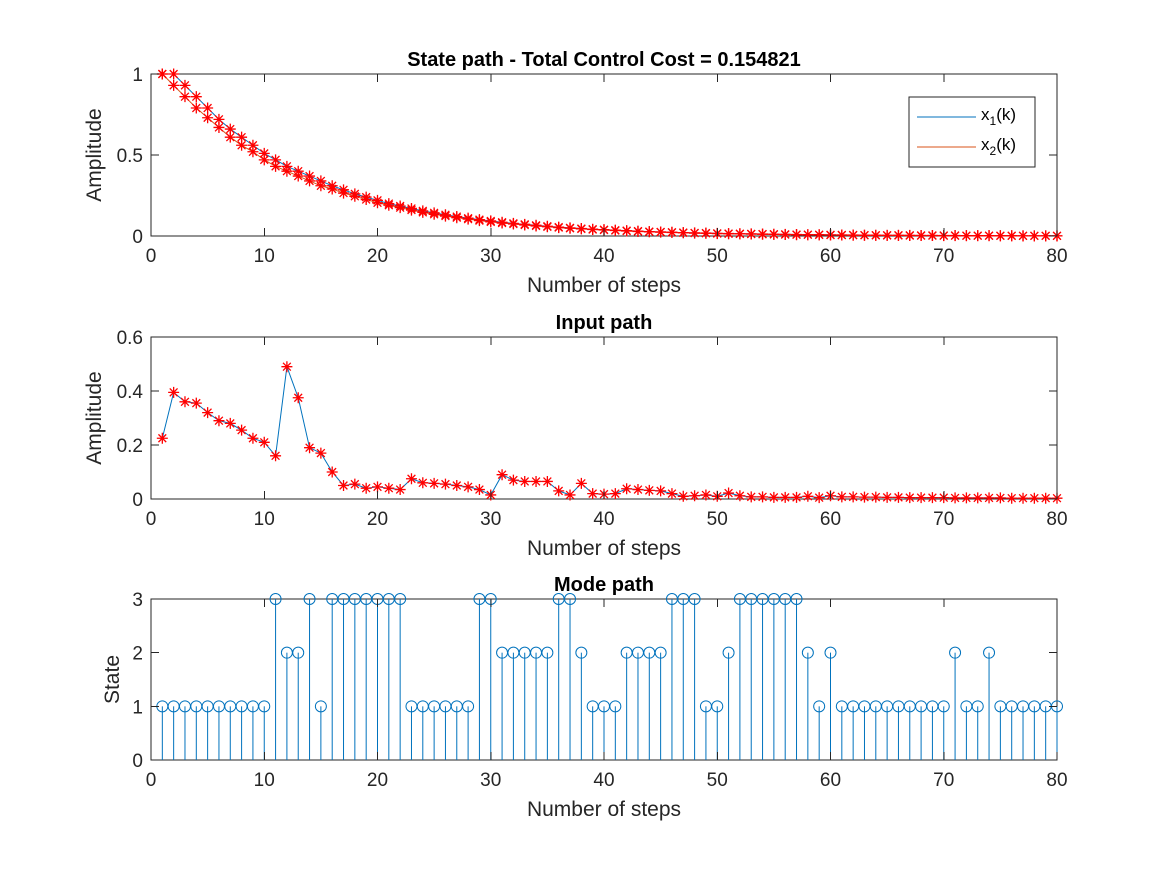 Image resolution: width=1167 pixels, height=875 pixels. I want to click on state-path-ylabel: Amplitude, so click(94, 154).